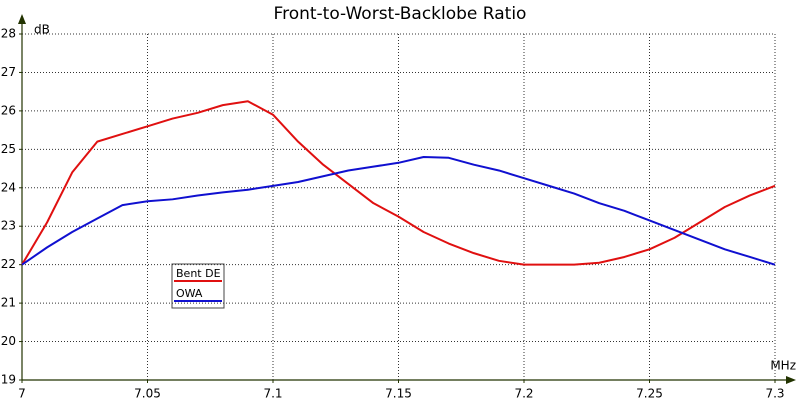 The height and width of the screenshot is (400, 800). I want to click on y-tick-label: 25, so click(8, 149).